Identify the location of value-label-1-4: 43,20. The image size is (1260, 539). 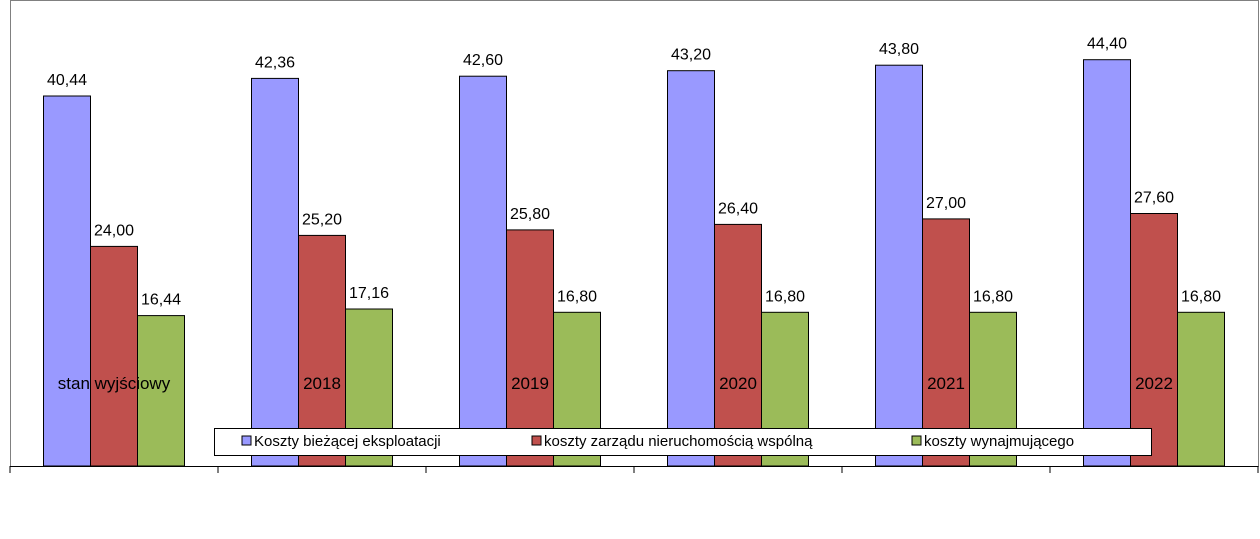
(691, 55).